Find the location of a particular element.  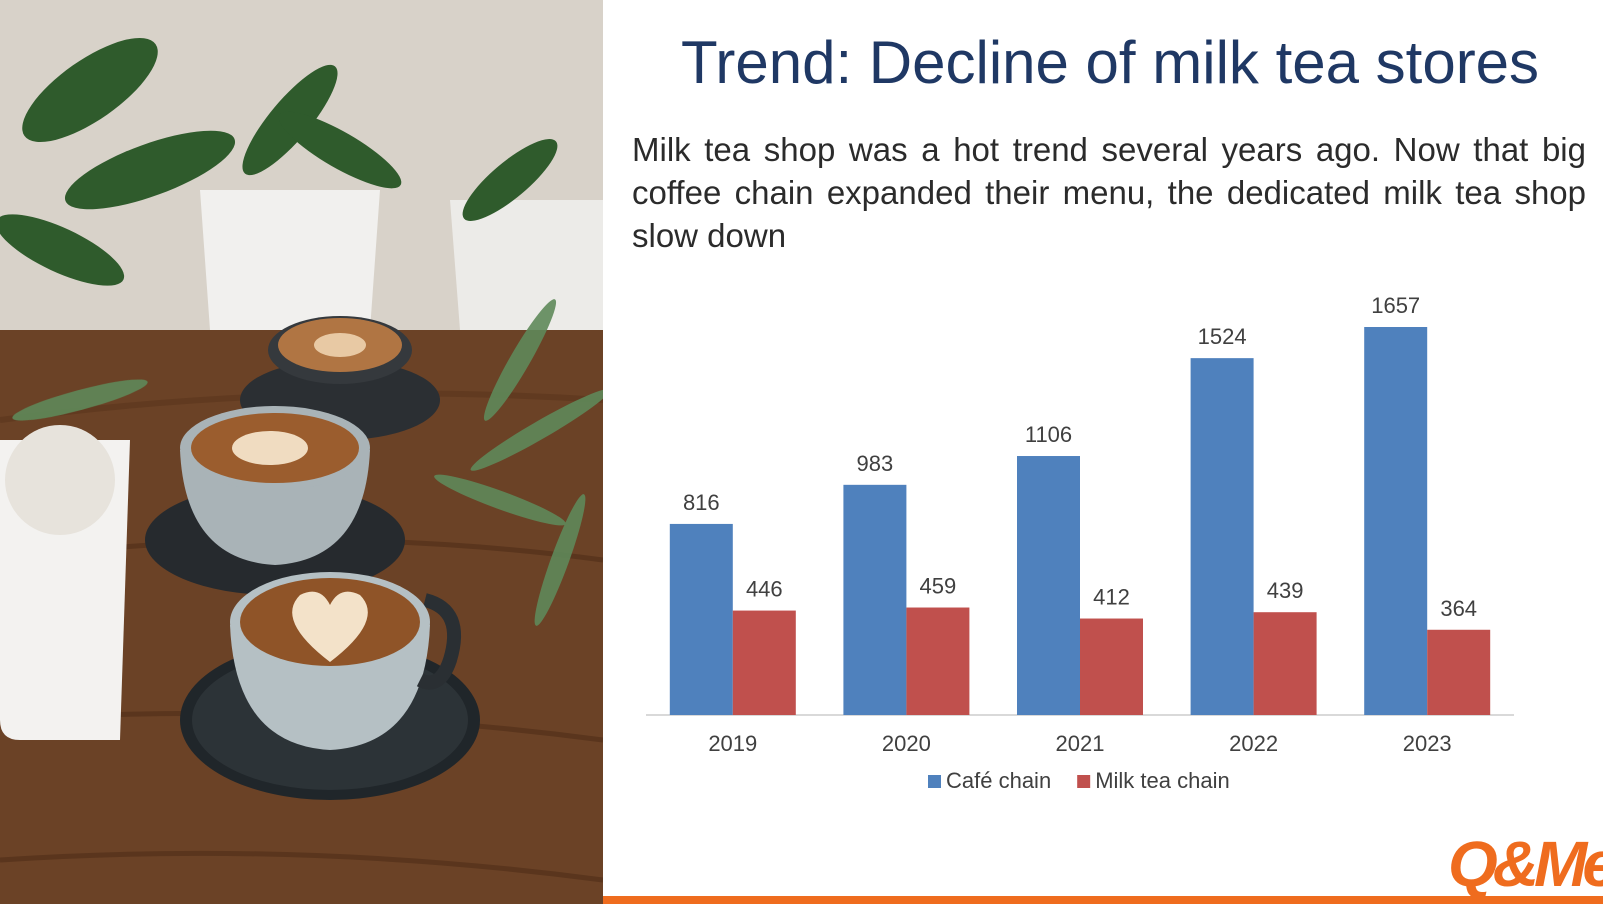

bar-milktea-2023 is located at coordinates (1459, 672).